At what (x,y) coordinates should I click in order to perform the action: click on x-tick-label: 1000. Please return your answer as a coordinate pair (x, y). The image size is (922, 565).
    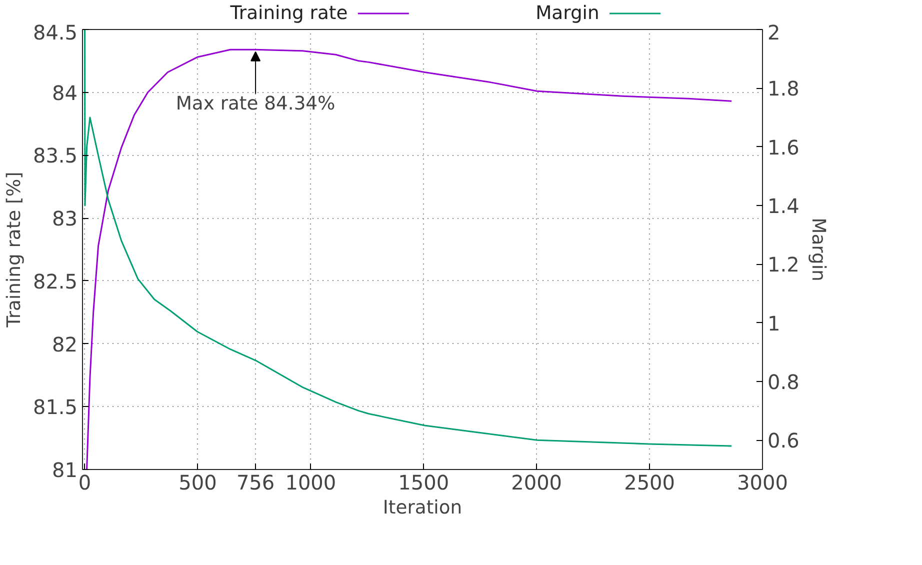
    Looking at the image, I should click on (310, 482).